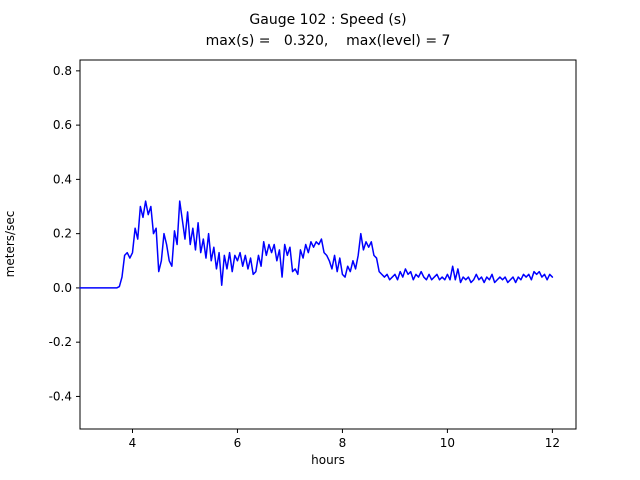  What do you see at coordinates (133, 443) in the screenshot?
I see `x-tick-label: 4` at bounding box center [133, 443].